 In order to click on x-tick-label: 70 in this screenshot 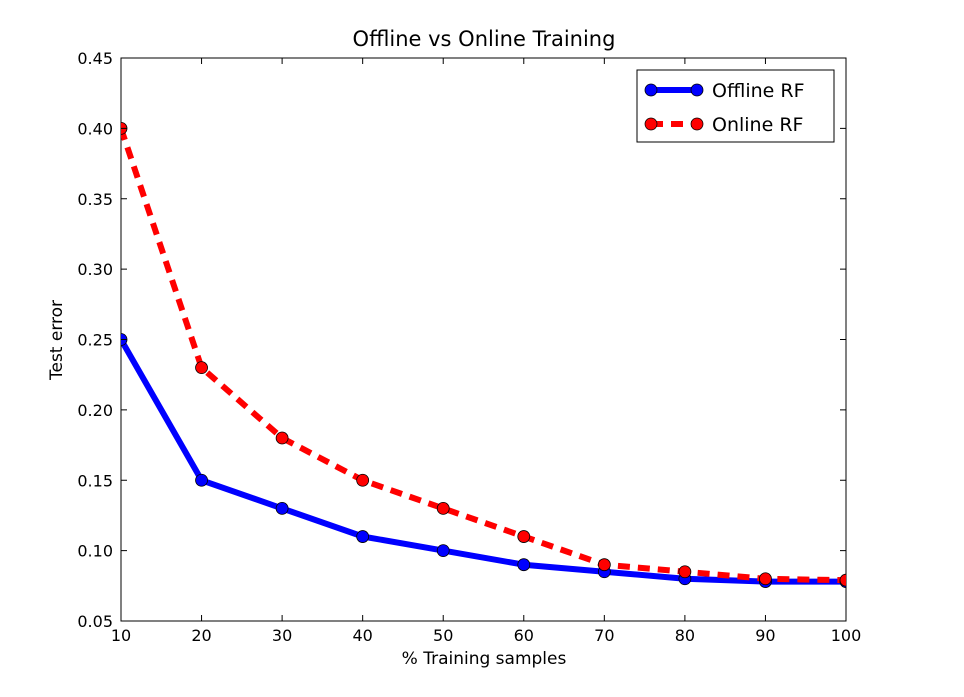, I will do `click(604, 635)`.